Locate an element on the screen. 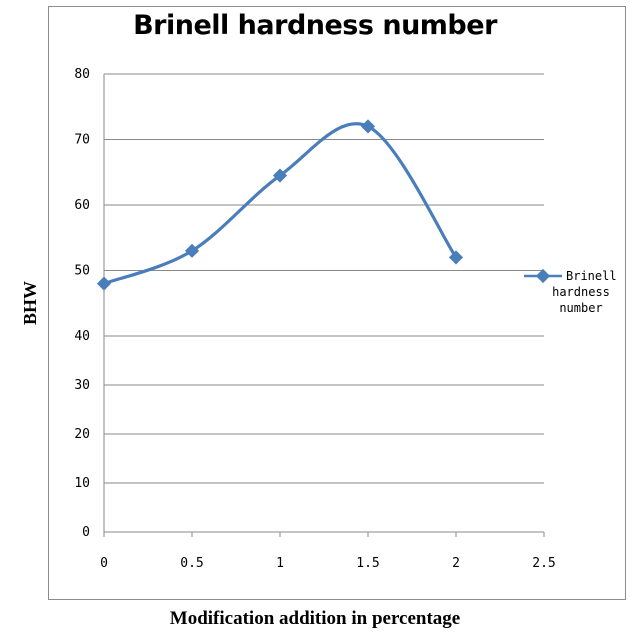  y-tick-label: 60 is located at coordinates (82, 205).